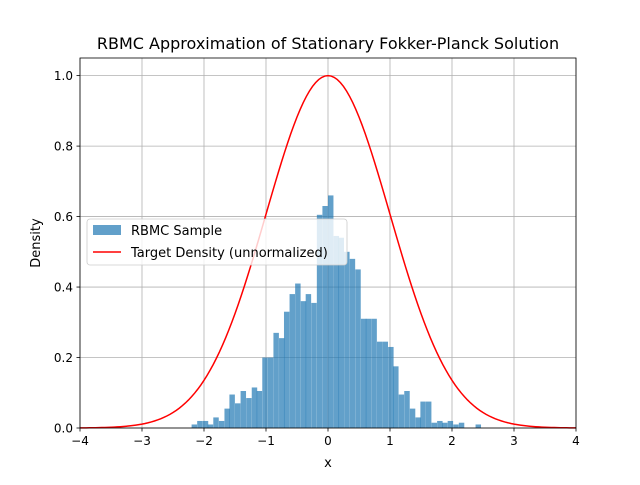  Describe the element at coordinates (63, 358) in the screenshot. I see `y-tick-label: 0.2` at that location.